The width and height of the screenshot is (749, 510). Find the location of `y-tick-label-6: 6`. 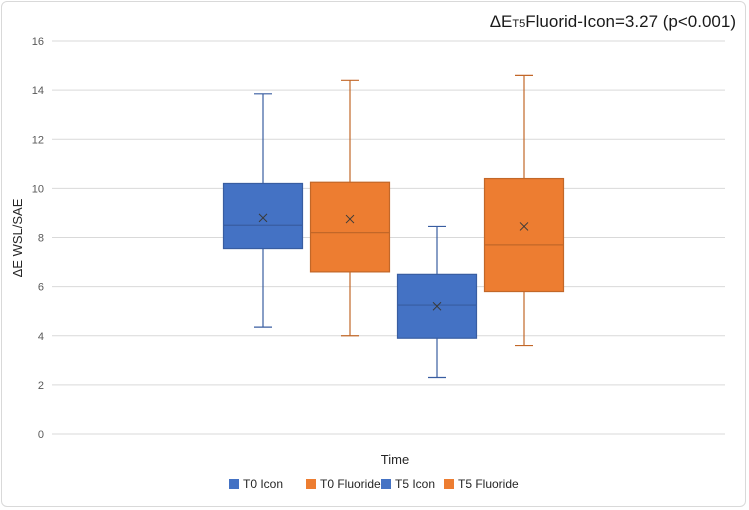

y-tick-label-6: 6 is located at coordinates (41, 288).